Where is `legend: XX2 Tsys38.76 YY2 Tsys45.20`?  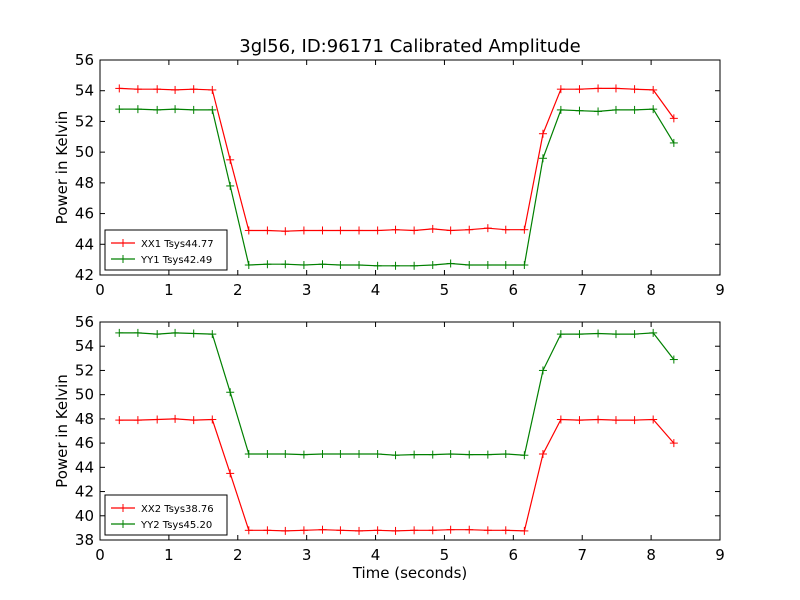
legend: XX2 Tsys38.76 YY2 Tsys45.20 is located at coordinates (166, 515).